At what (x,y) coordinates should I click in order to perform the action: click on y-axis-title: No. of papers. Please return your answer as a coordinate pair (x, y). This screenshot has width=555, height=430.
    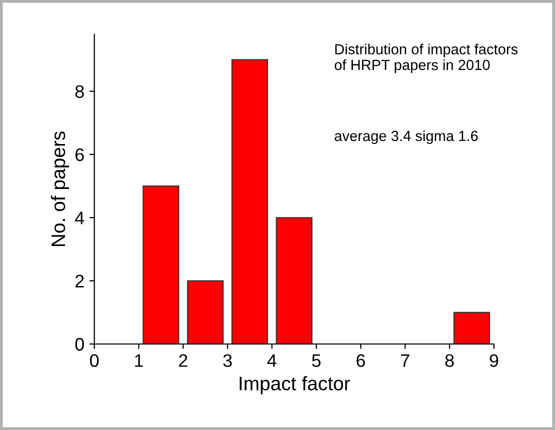
    Looking at the image, I should click on (60, 189).